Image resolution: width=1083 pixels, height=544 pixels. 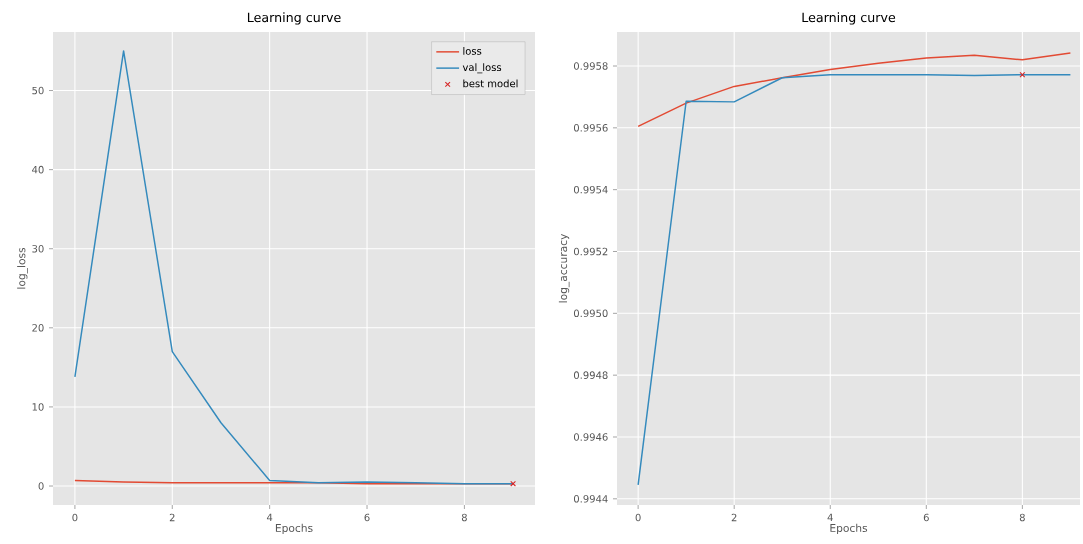 What do you see at coordinates (590, 437) in the screenshot?
I see `y-tick-label: 0.9946` at bounding box center [590, 437].